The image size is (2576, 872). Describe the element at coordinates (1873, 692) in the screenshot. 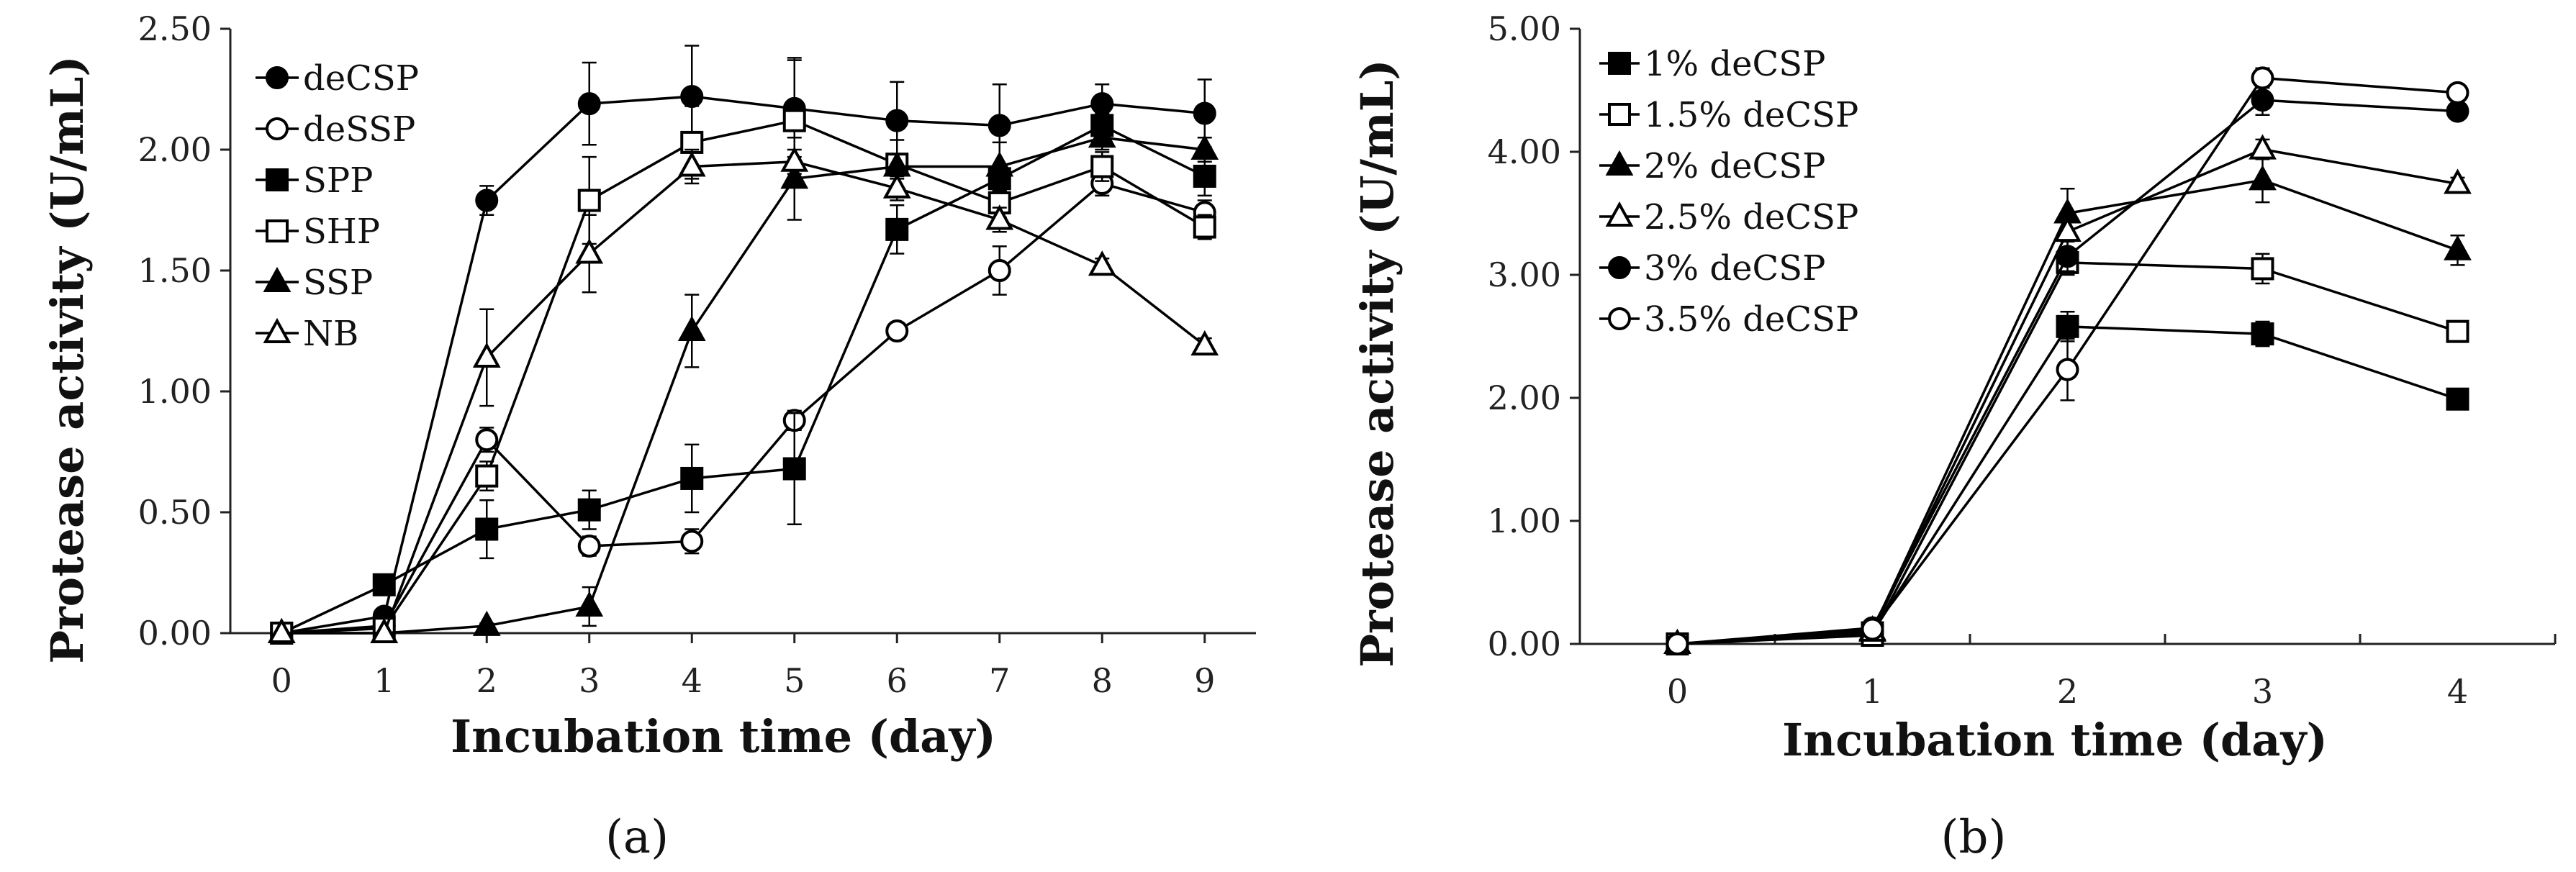

I see `panel-b-x-tick-label: 1` at that location.